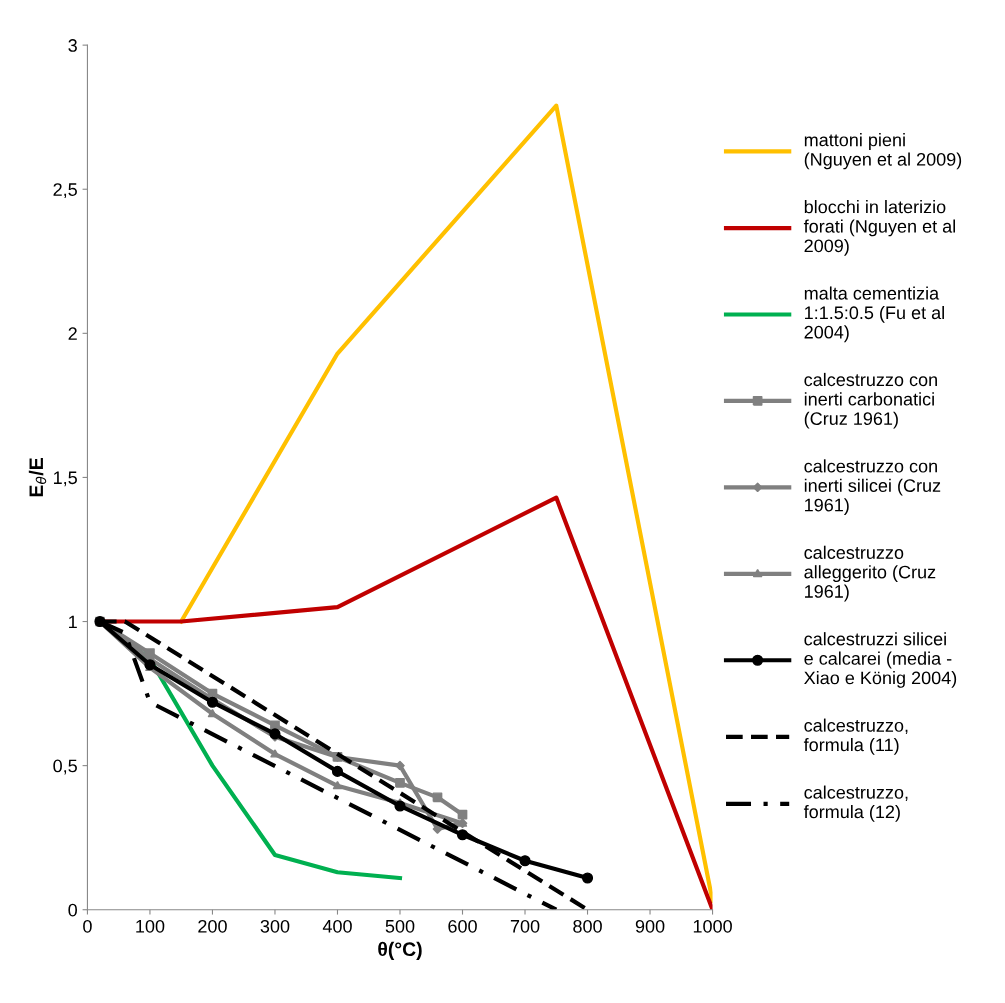 The width and height of the screenshot is (1005, 1003). Describe the element at coordinates (87, 926) in the screenshot. I see `x-tick-label: 0` at that location.